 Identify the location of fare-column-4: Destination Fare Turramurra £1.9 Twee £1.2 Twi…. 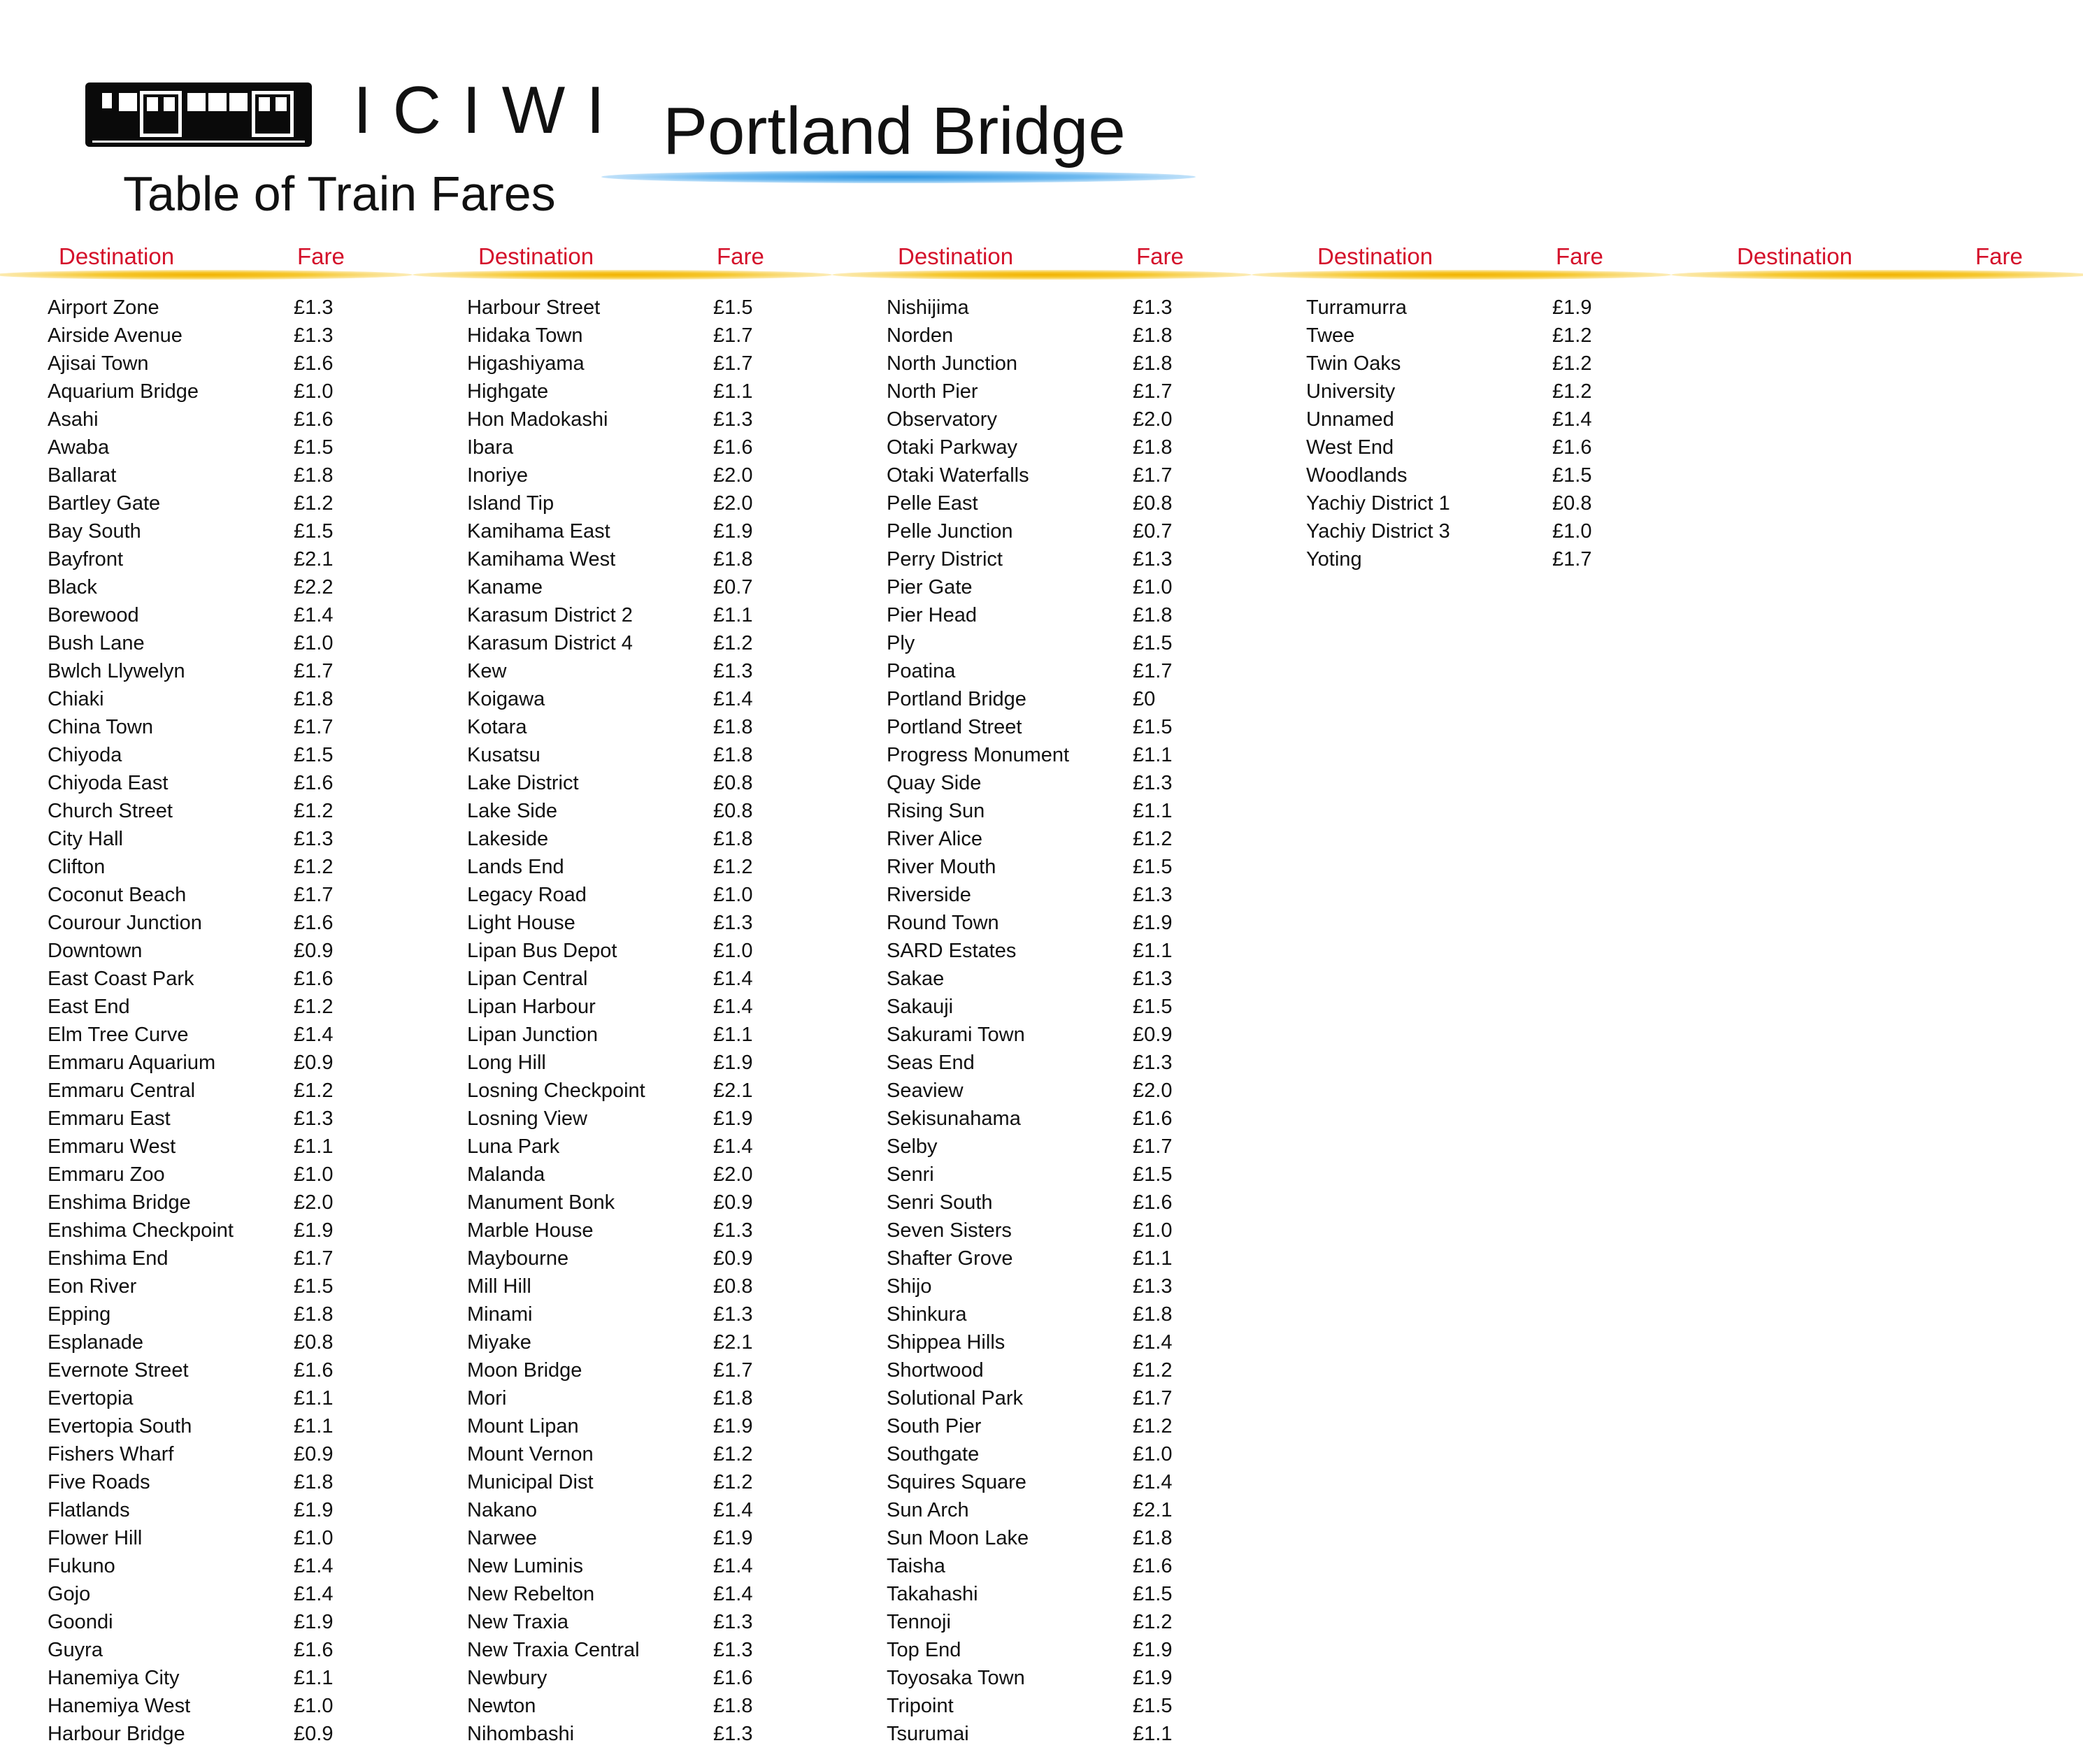
(1465, 407).